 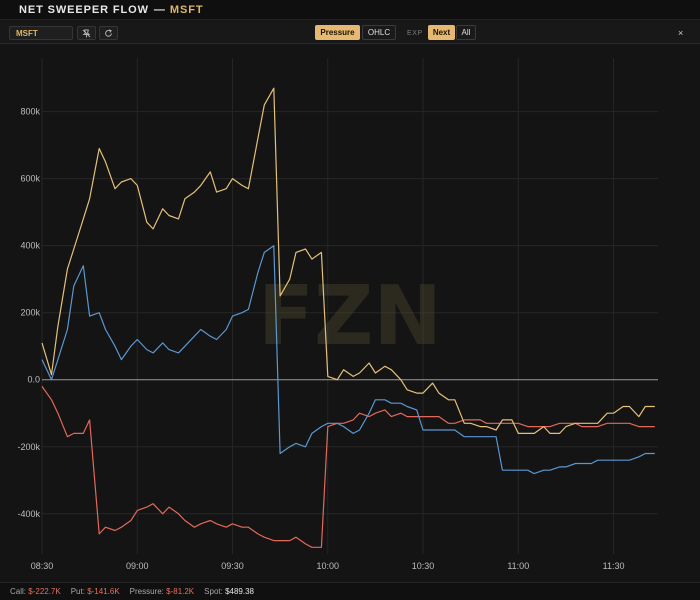 I want to click on pin-off-button, so click(x=86, y=33).